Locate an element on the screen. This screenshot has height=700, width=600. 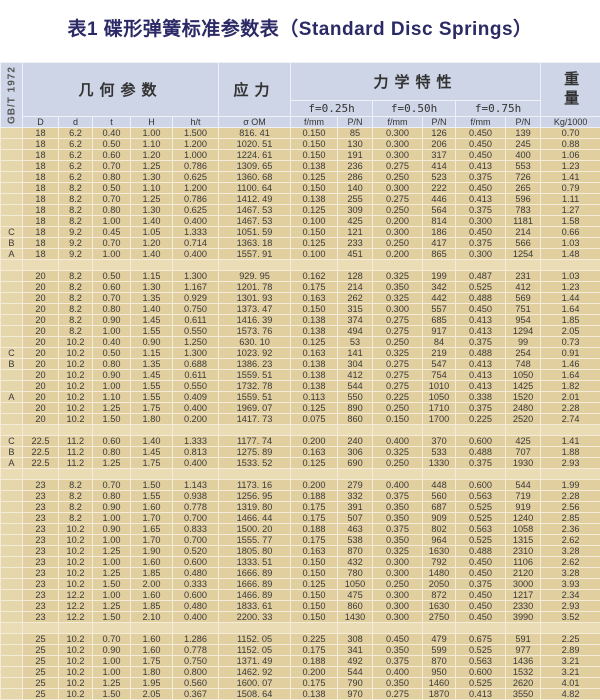
table-cell: 84 is located at coordinates (439, 342).